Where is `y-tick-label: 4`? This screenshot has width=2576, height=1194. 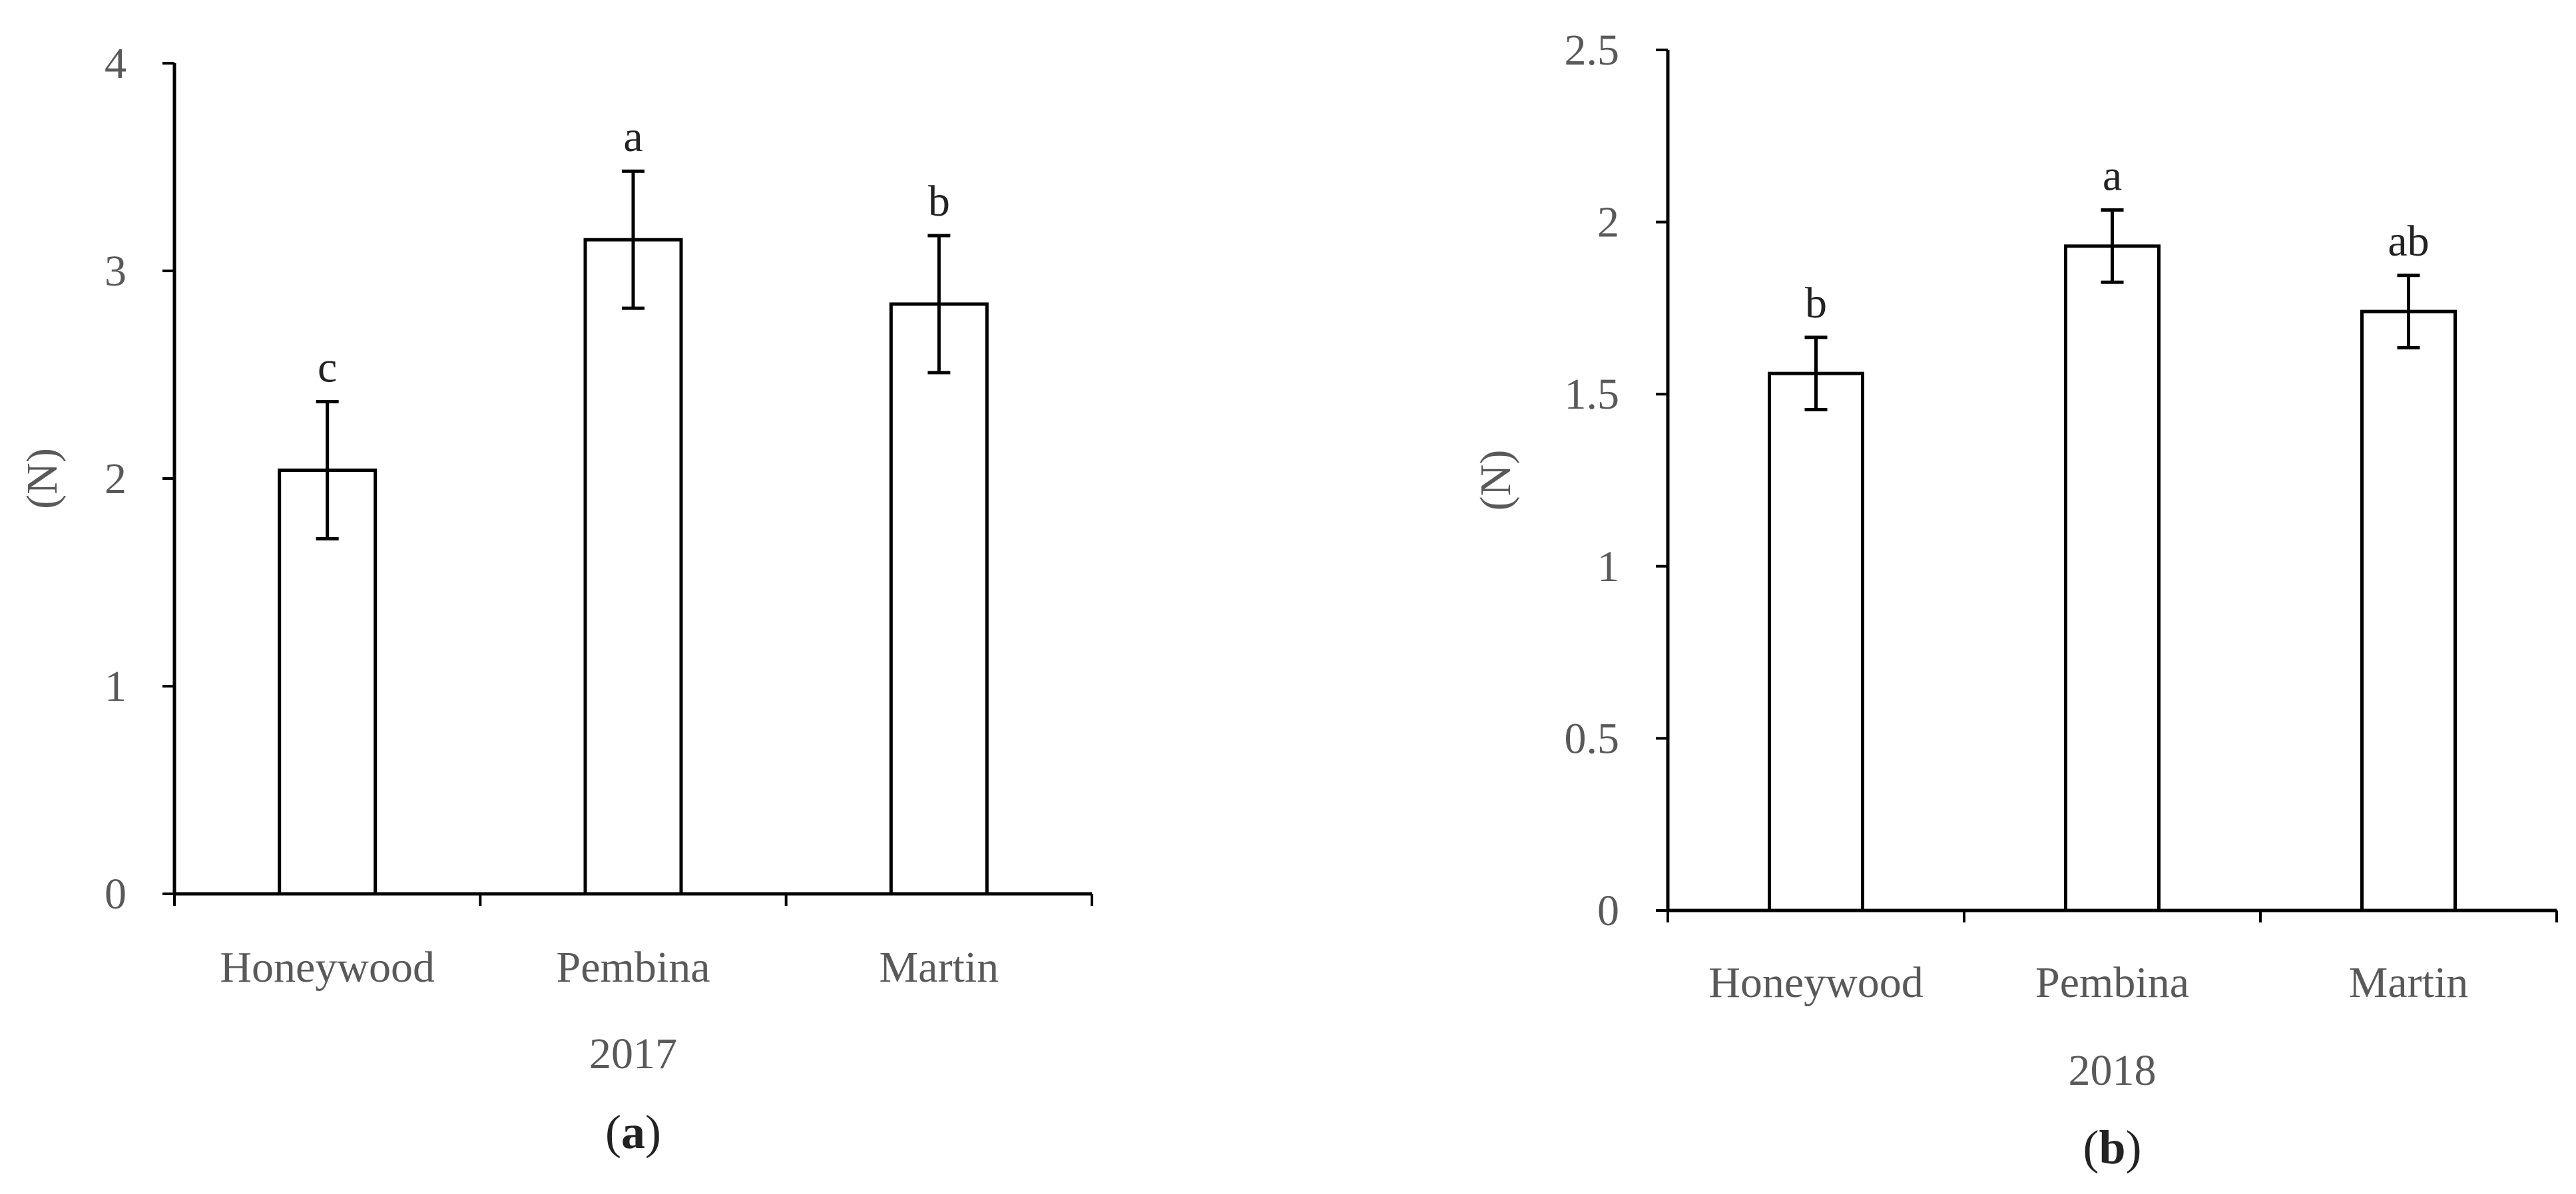
y-tick-label: 4 is located at coordinates (116, 63).